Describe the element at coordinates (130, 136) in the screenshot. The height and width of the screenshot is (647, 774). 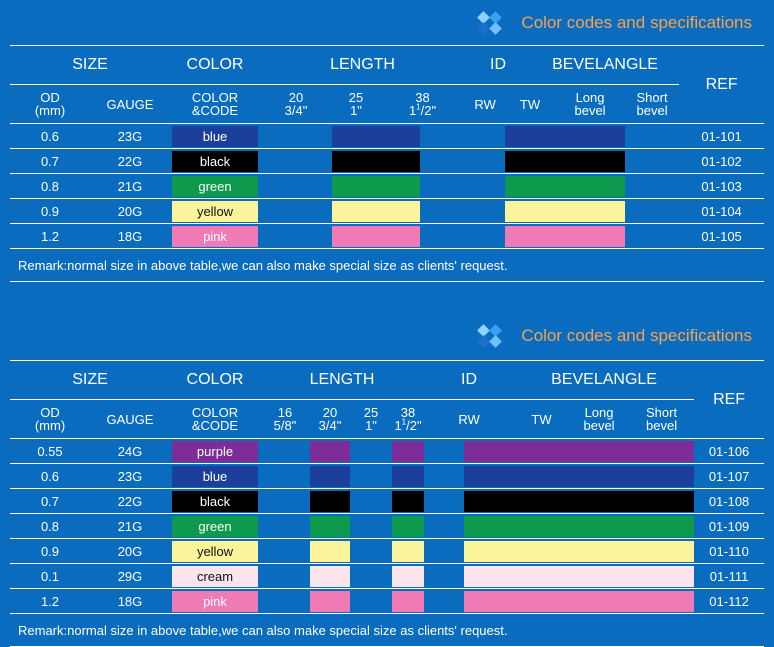
I see `gauge-cell: 23G` at that location.